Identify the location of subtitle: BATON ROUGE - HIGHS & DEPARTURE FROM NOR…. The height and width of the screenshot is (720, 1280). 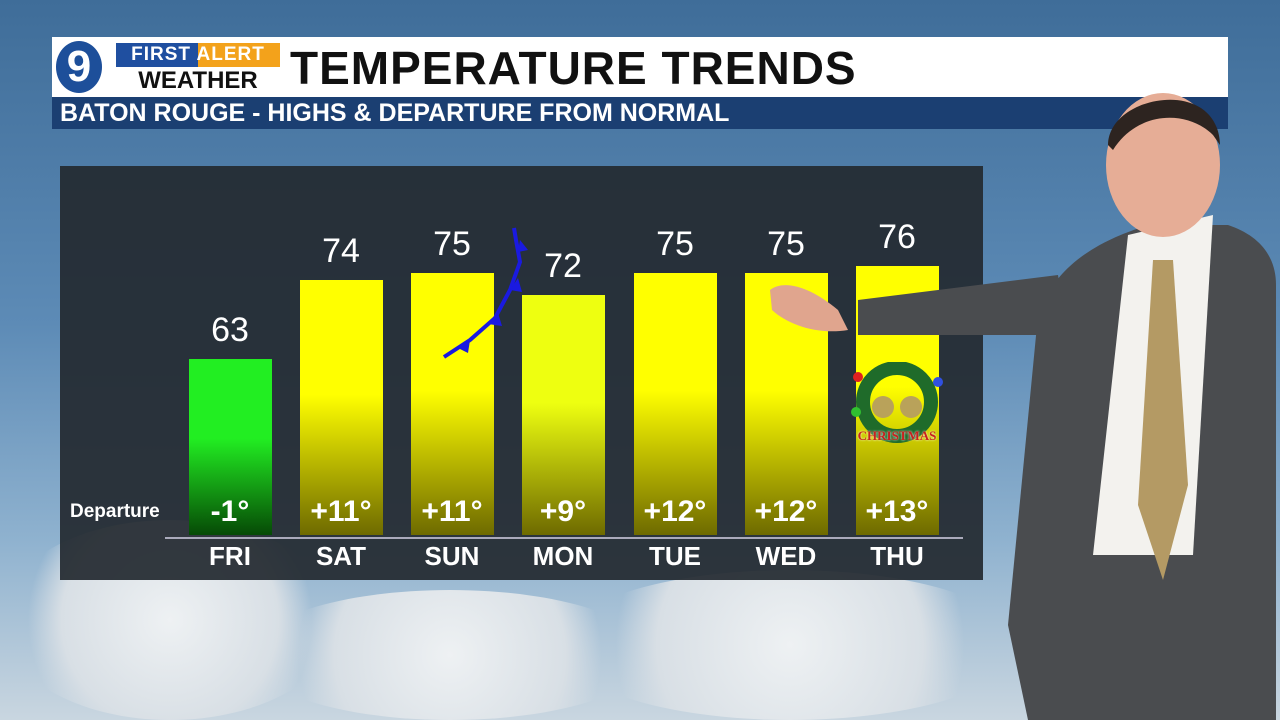
(640, 113).